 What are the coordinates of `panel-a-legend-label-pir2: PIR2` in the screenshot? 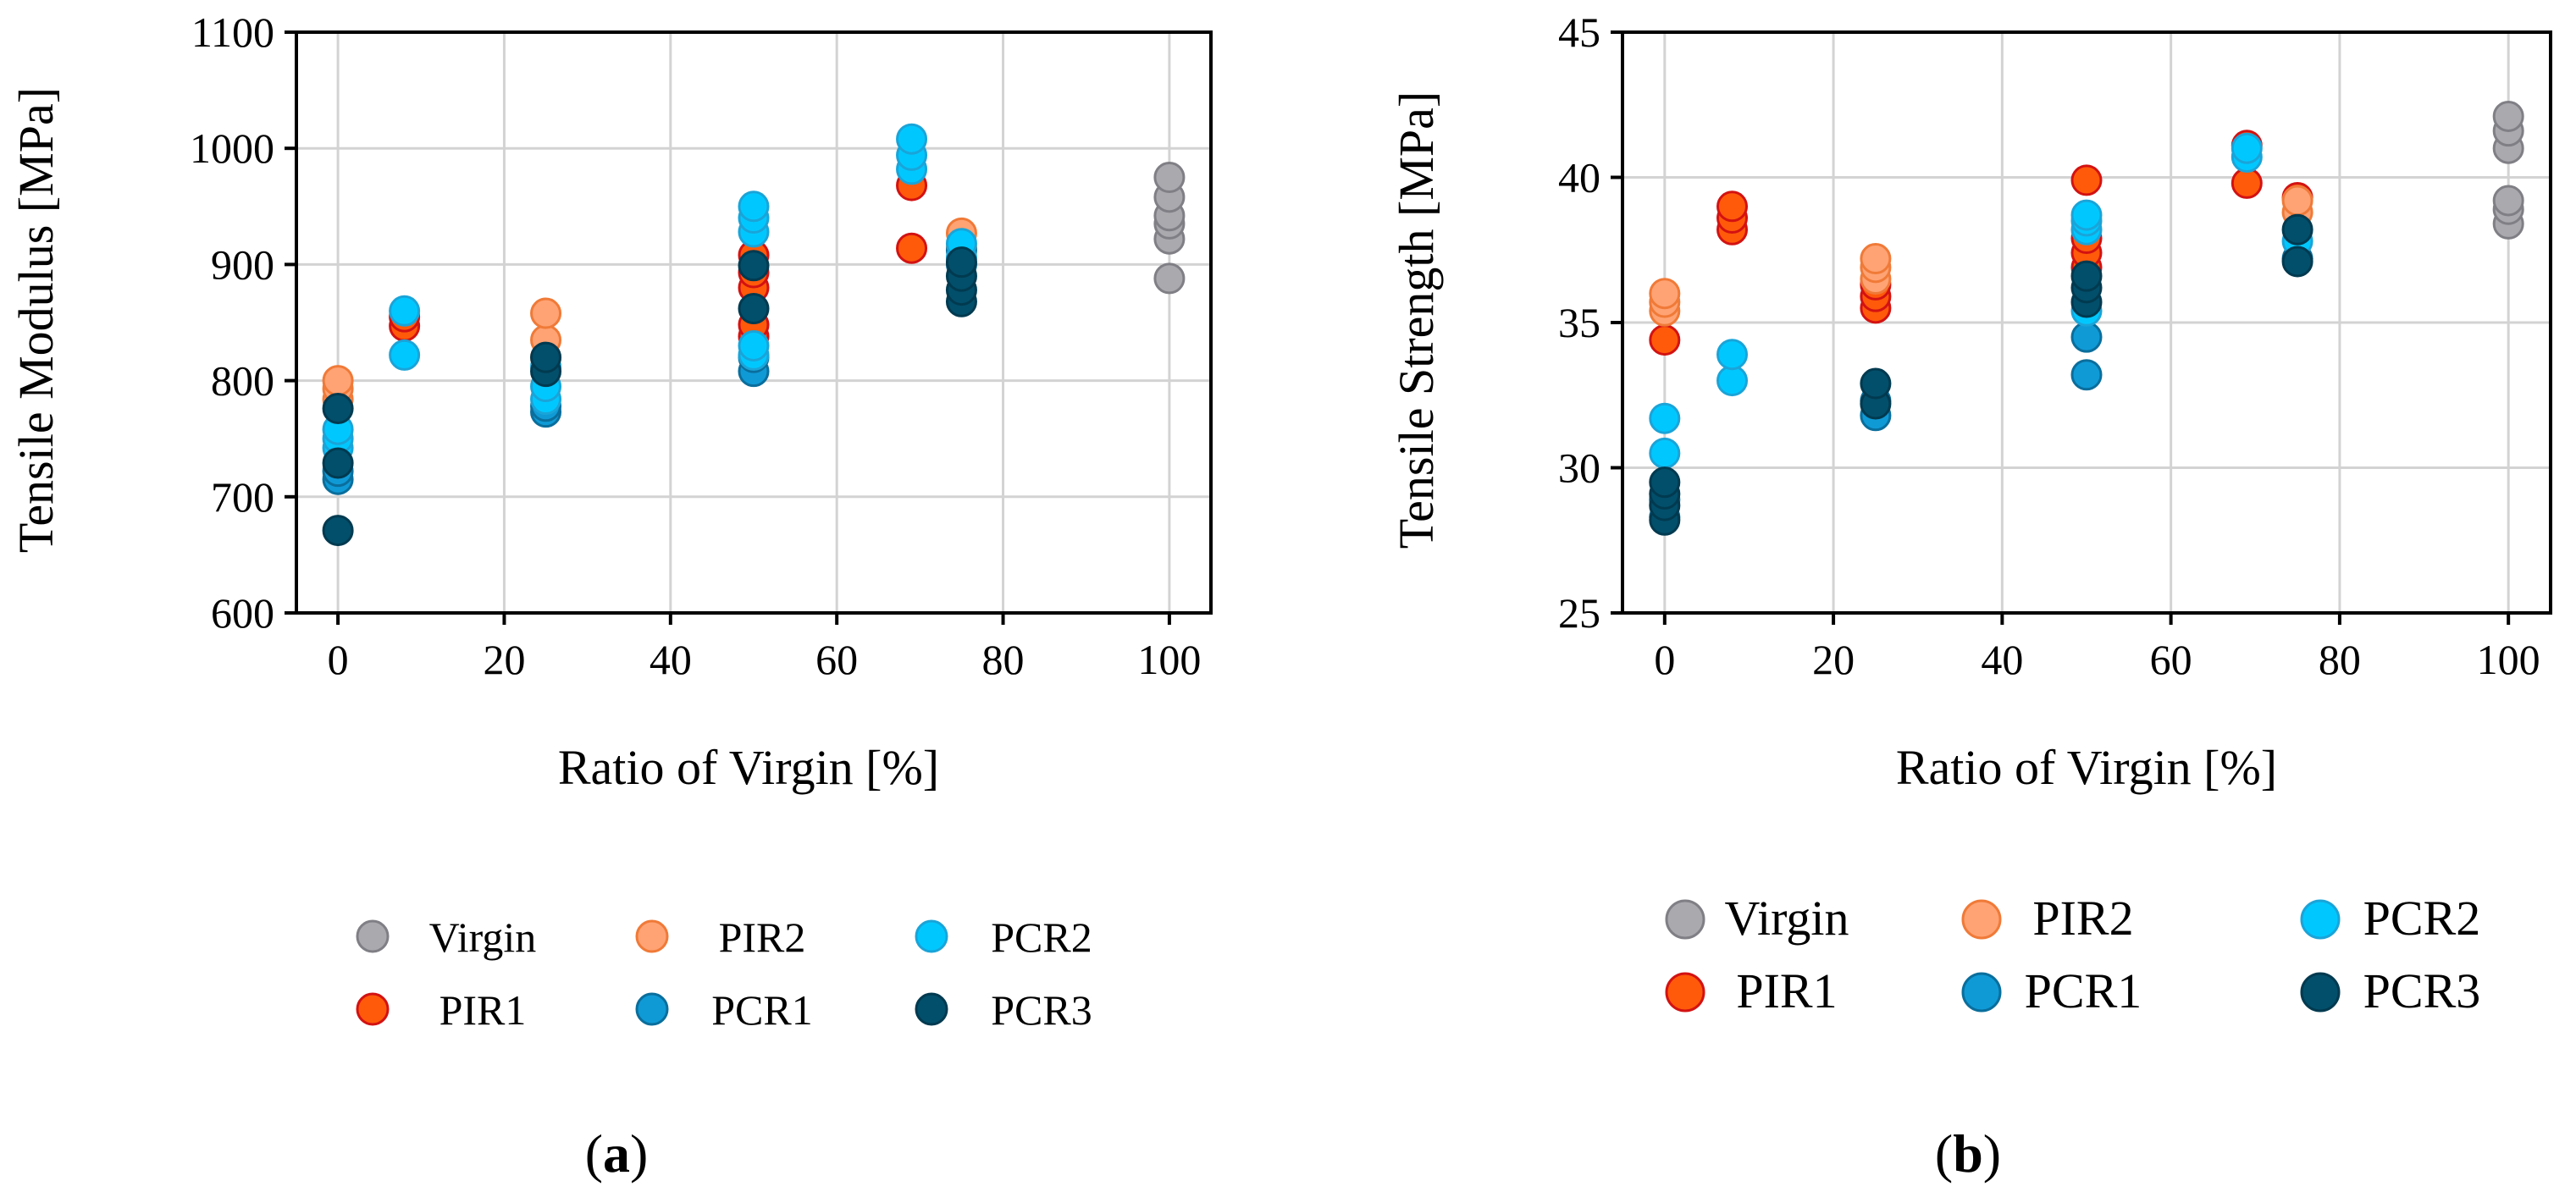 It's located at (762, 937).